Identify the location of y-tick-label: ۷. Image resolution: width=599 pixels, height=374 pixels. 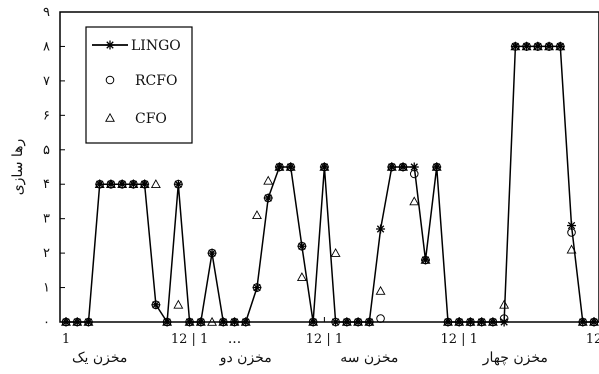
(46, 81).